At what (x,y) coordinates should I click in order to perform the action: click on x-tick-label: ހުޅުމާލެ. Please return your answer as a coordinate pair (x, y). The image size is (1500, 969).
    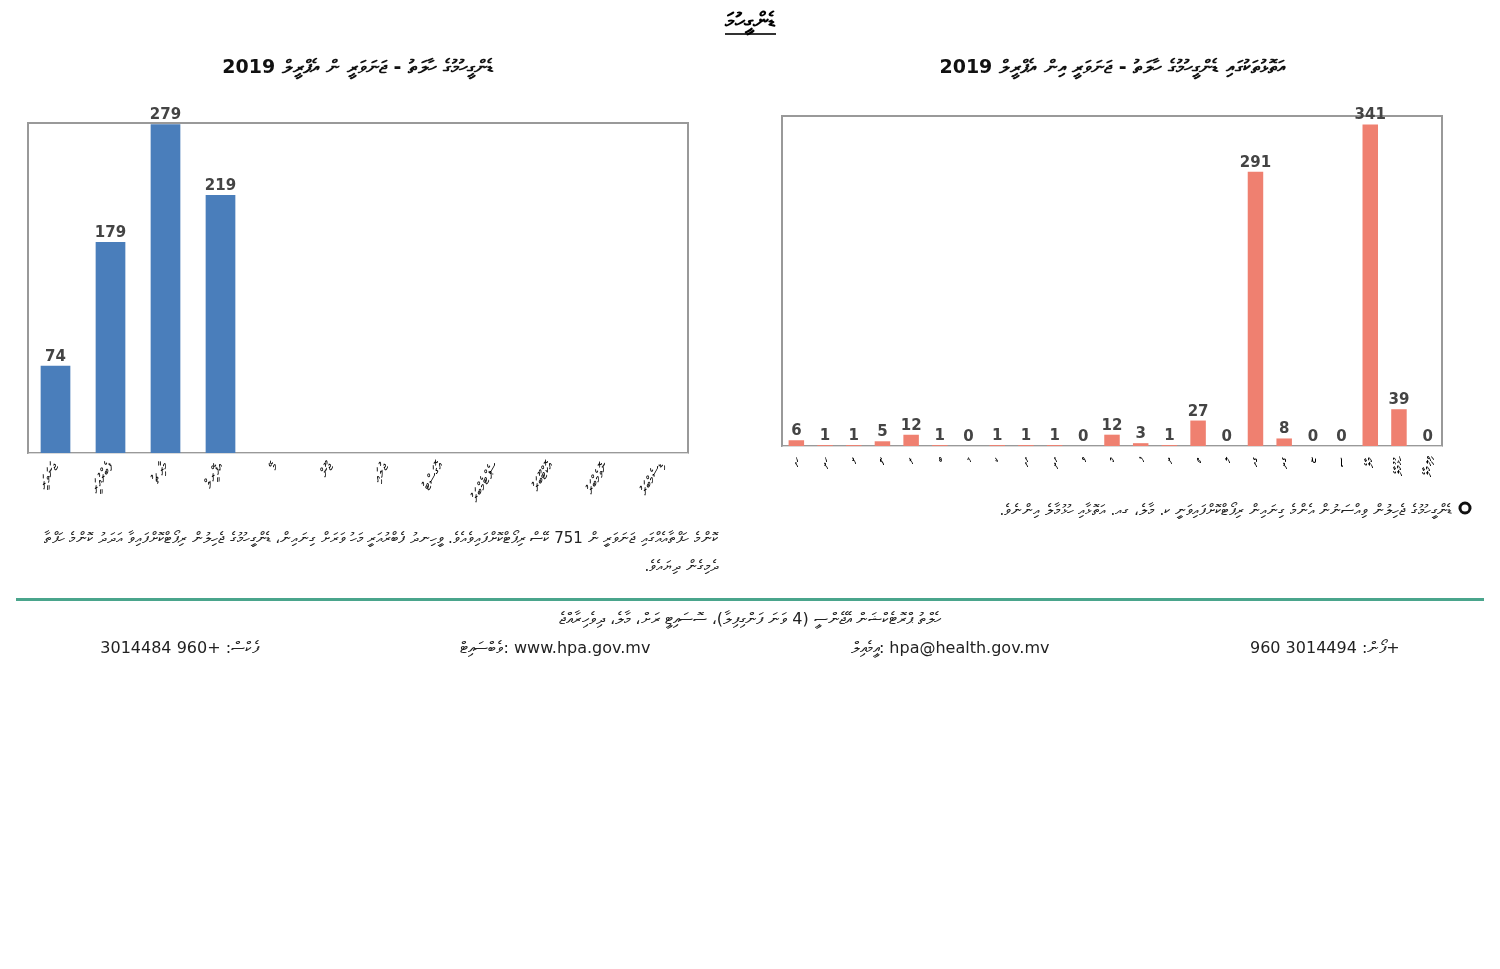
    Looking at the image, I should click on (1398, 465).